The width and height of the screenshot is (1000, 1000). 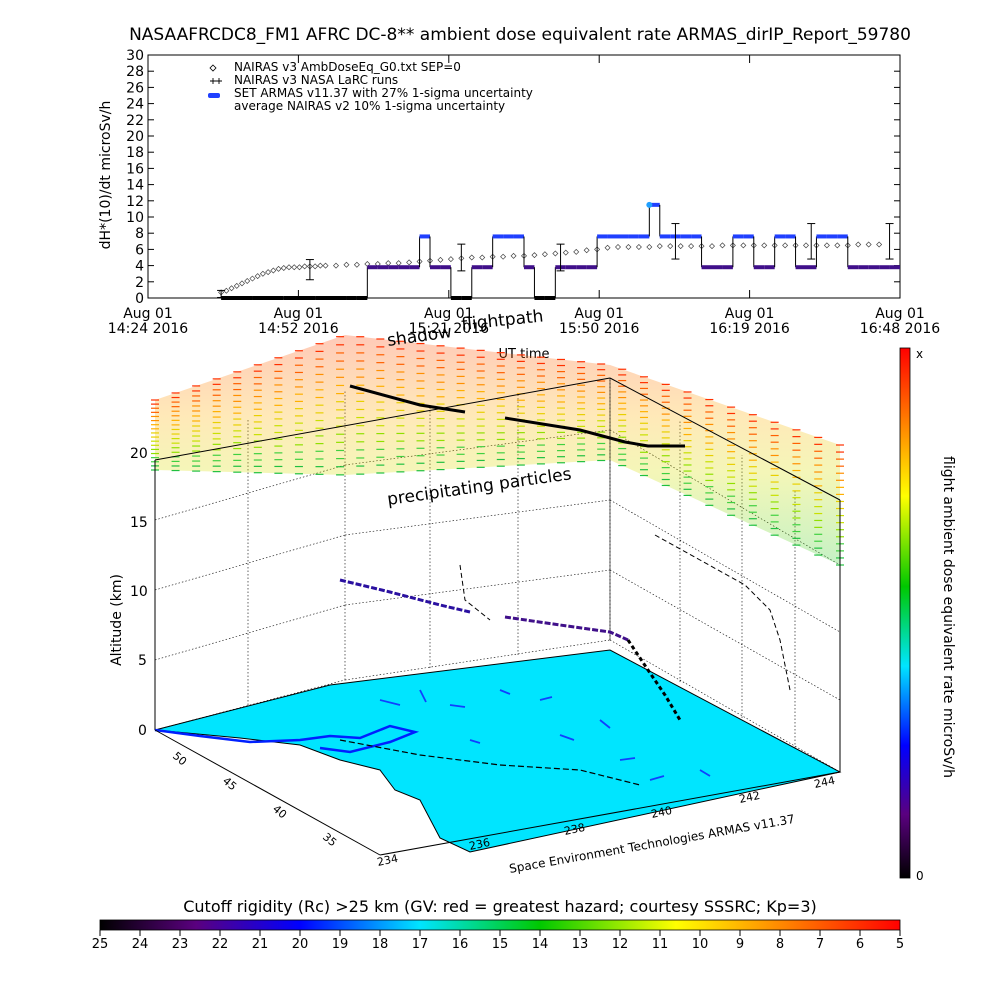 I want to click on rigidity-tick-label: 21, so click(x=260, y=944).